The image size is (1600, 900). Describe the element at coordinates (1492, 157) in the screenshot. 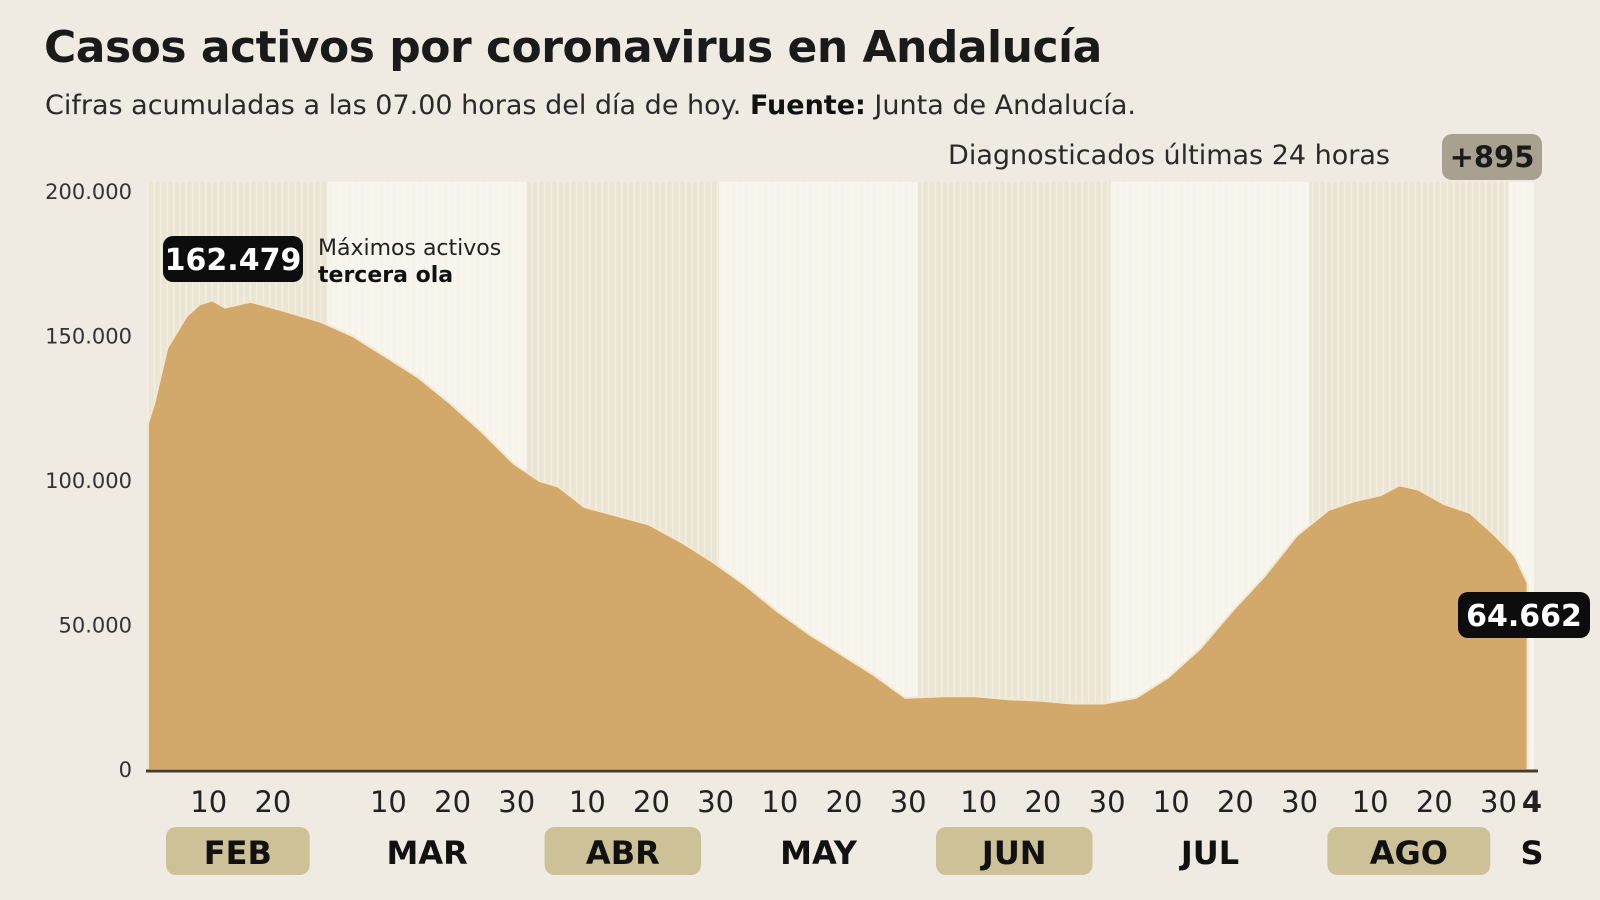

I see `diagnosed-badge: +895` at that location.